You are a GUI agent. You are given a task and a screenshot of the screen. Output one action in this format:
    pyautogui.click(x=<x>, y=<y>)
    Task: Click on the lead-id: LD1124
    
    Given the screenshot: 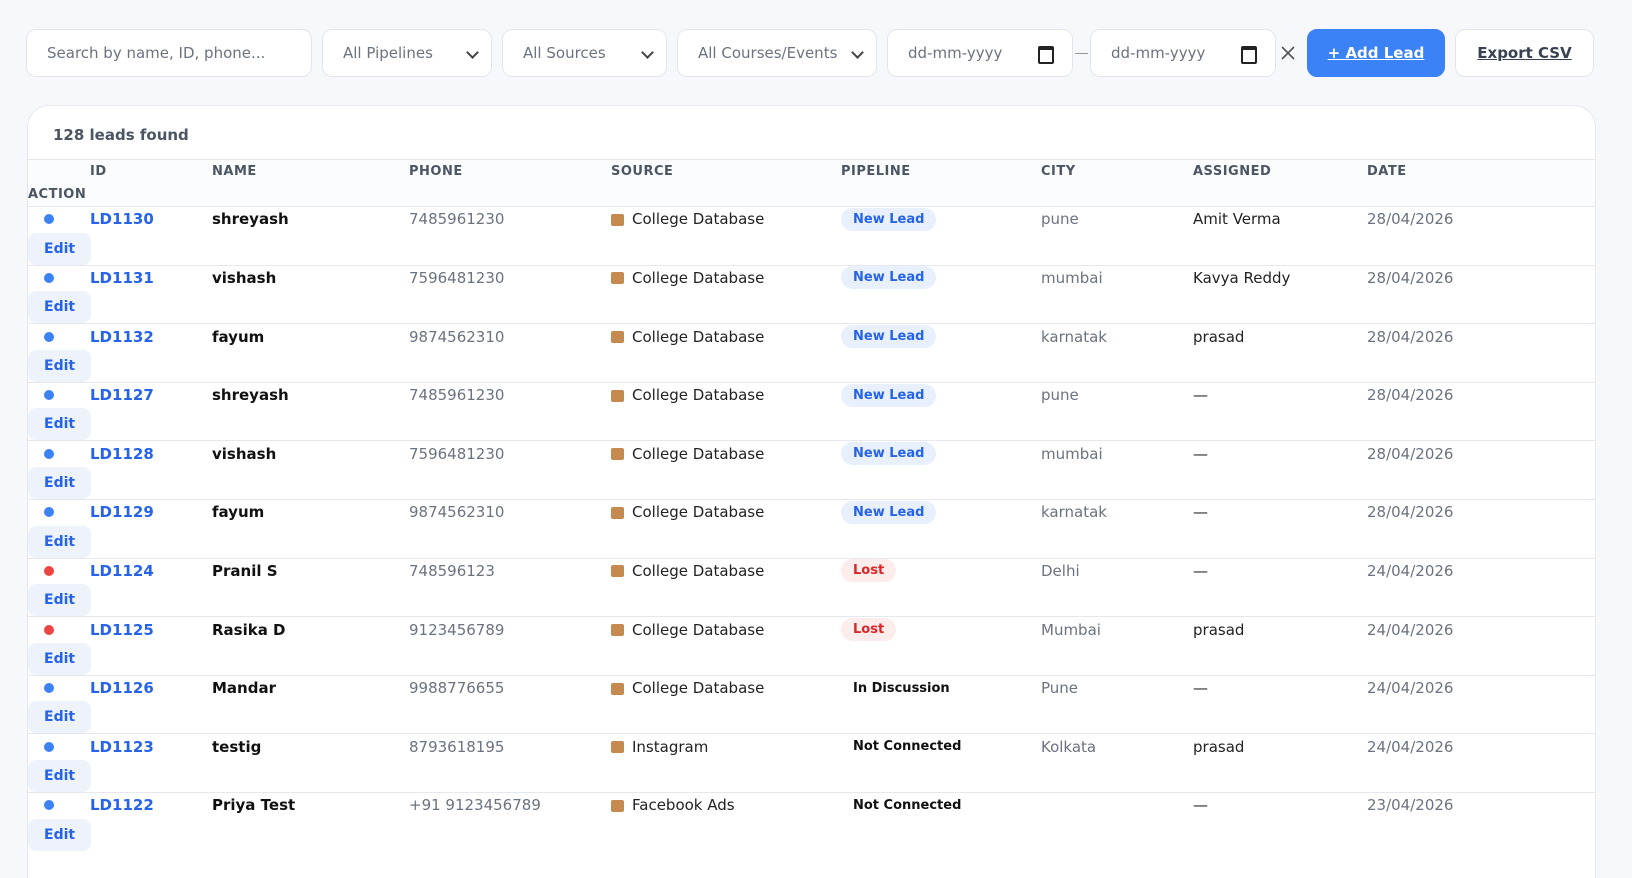 What is the action you would take?
    pyautogui.click(x=122, y=570)
    